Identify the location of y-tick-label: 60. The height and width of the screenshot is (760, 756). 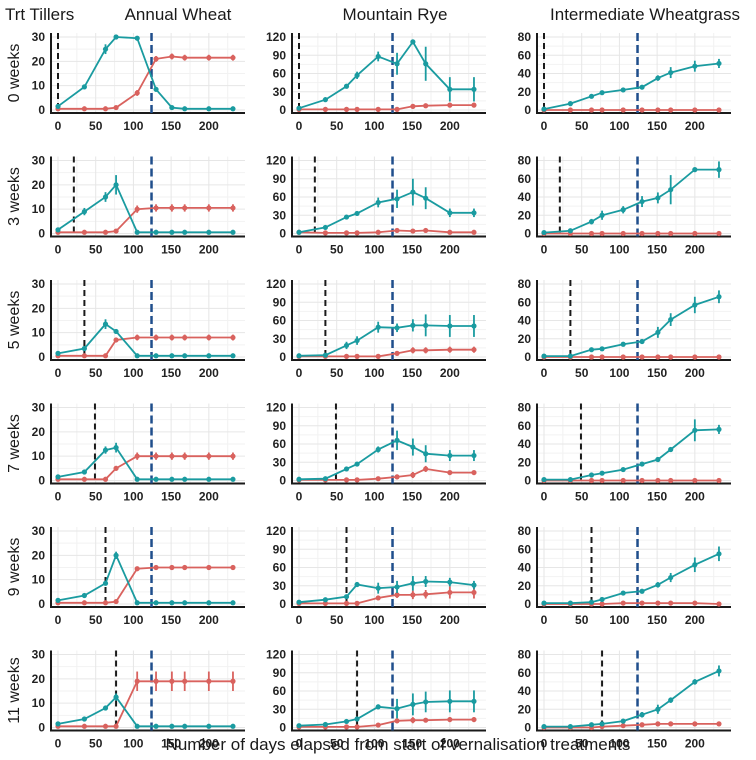
(525, 179).